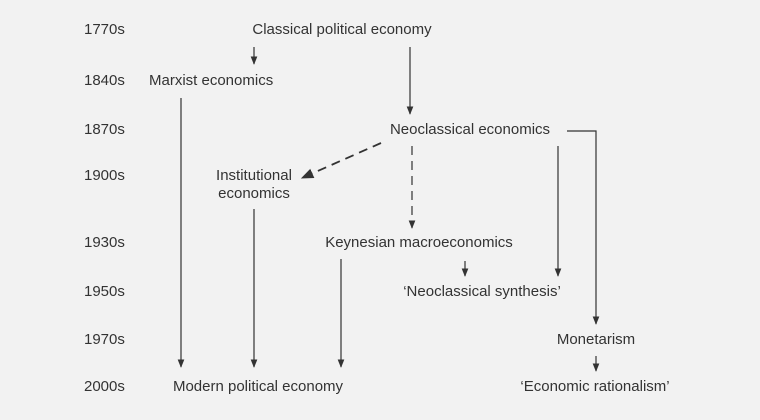 This screenshot has height=420, width=760. I want to click on node-modern-political-economy: Modern political economy, so click(258, 386).